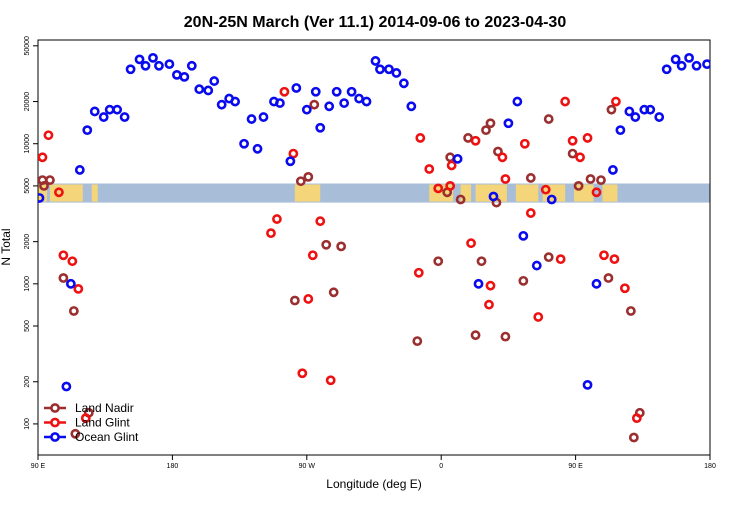 Image resolution: width=750 pixels, height=505 pixels. I want to click on legend-label: Ocean Glint, so click(107, 437).